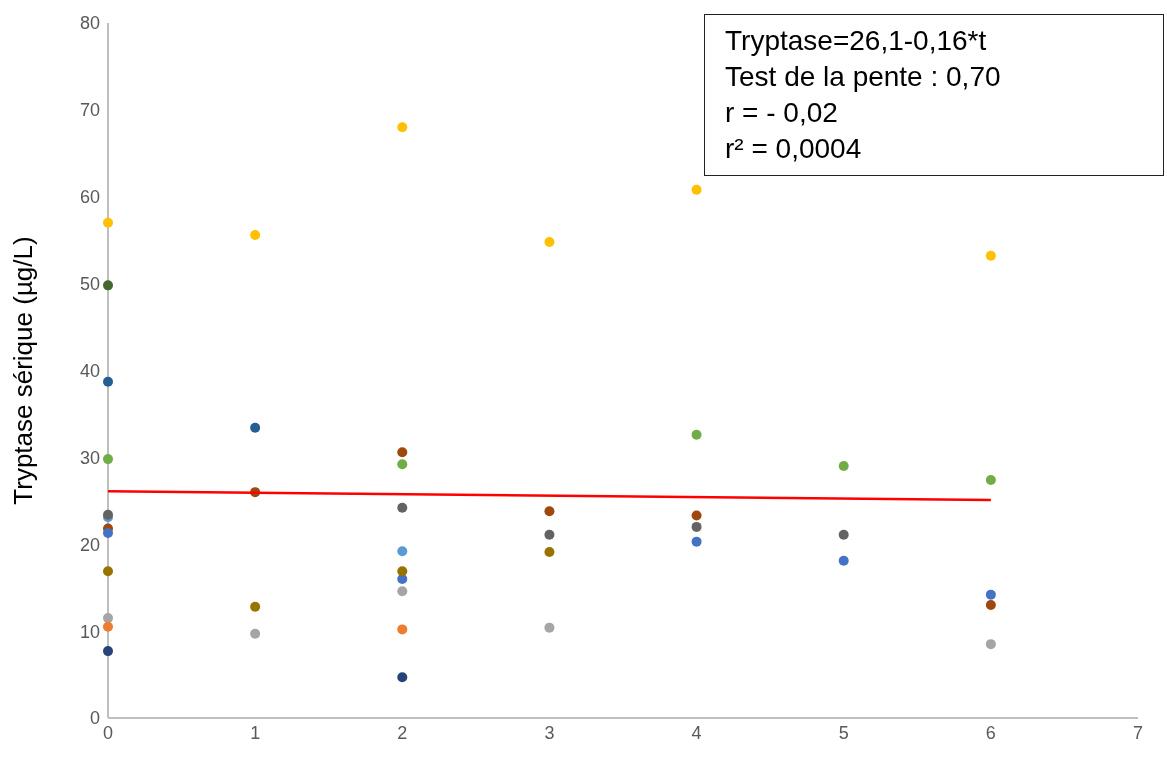  What do you see at coordinates (990, 732) in the screenshot?
I see `x-tick-label: 6` at bounding box center [990, 732].